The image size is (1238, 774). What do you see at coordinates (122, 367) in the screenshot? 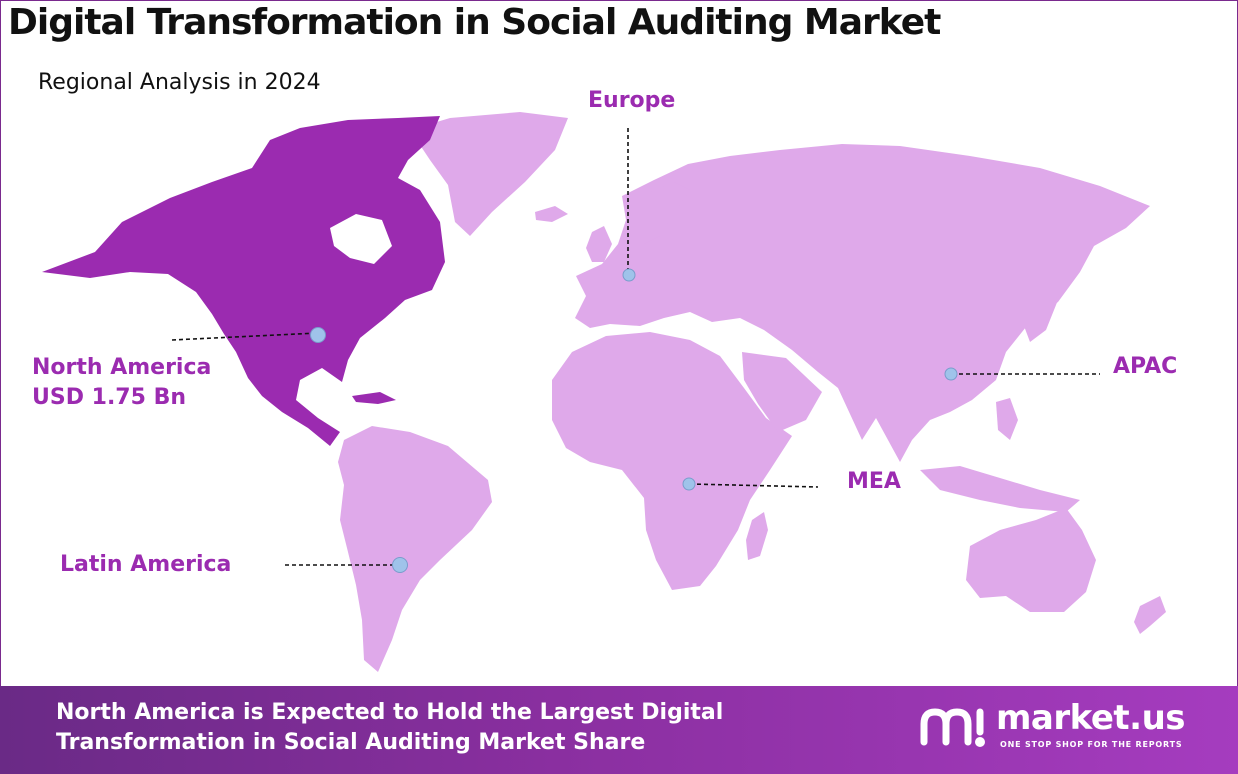
I see `north-america-name: North America` at bounding box center [122, 367].